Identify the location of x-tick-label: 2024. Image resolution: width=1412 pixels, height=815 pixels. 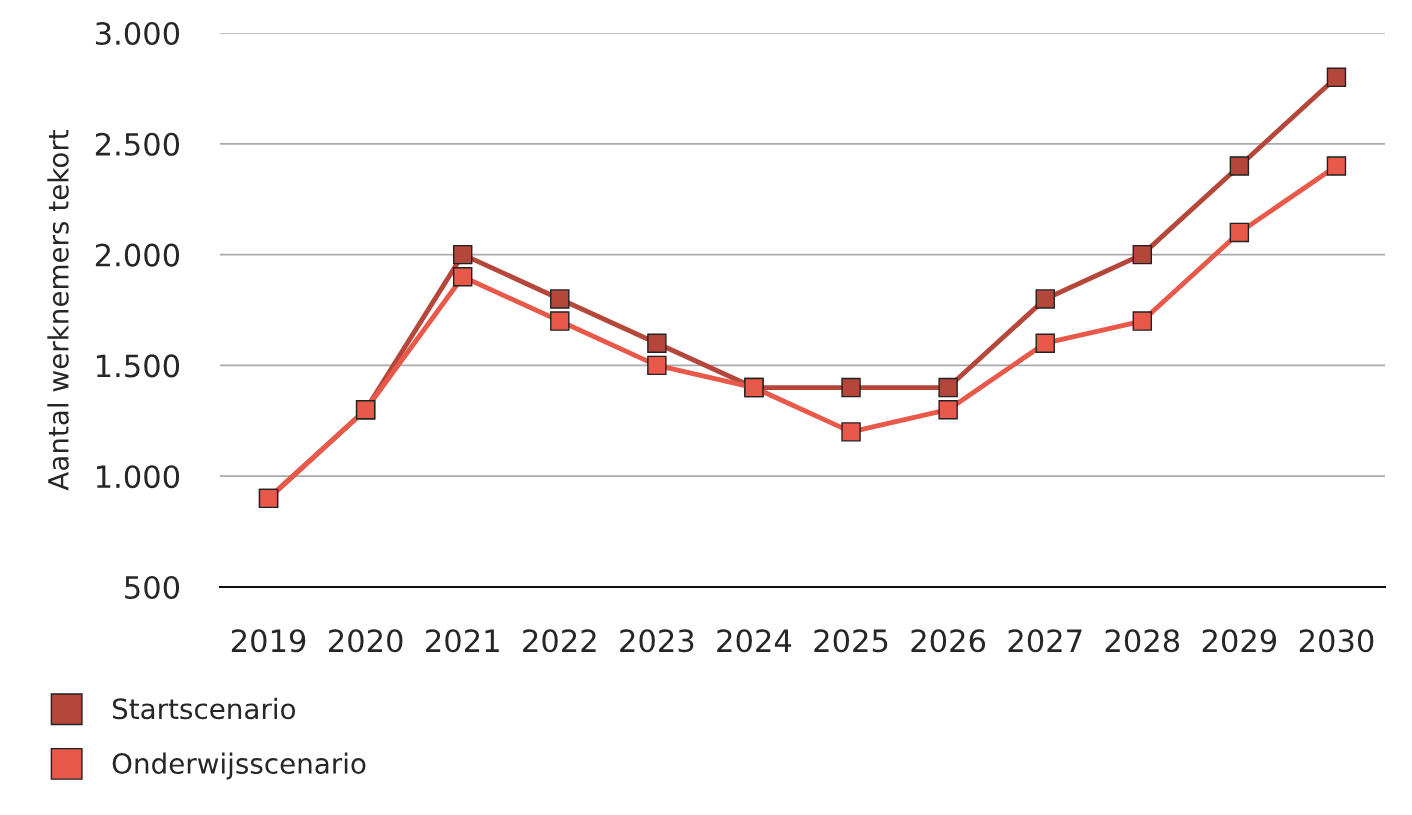
(754, 641).